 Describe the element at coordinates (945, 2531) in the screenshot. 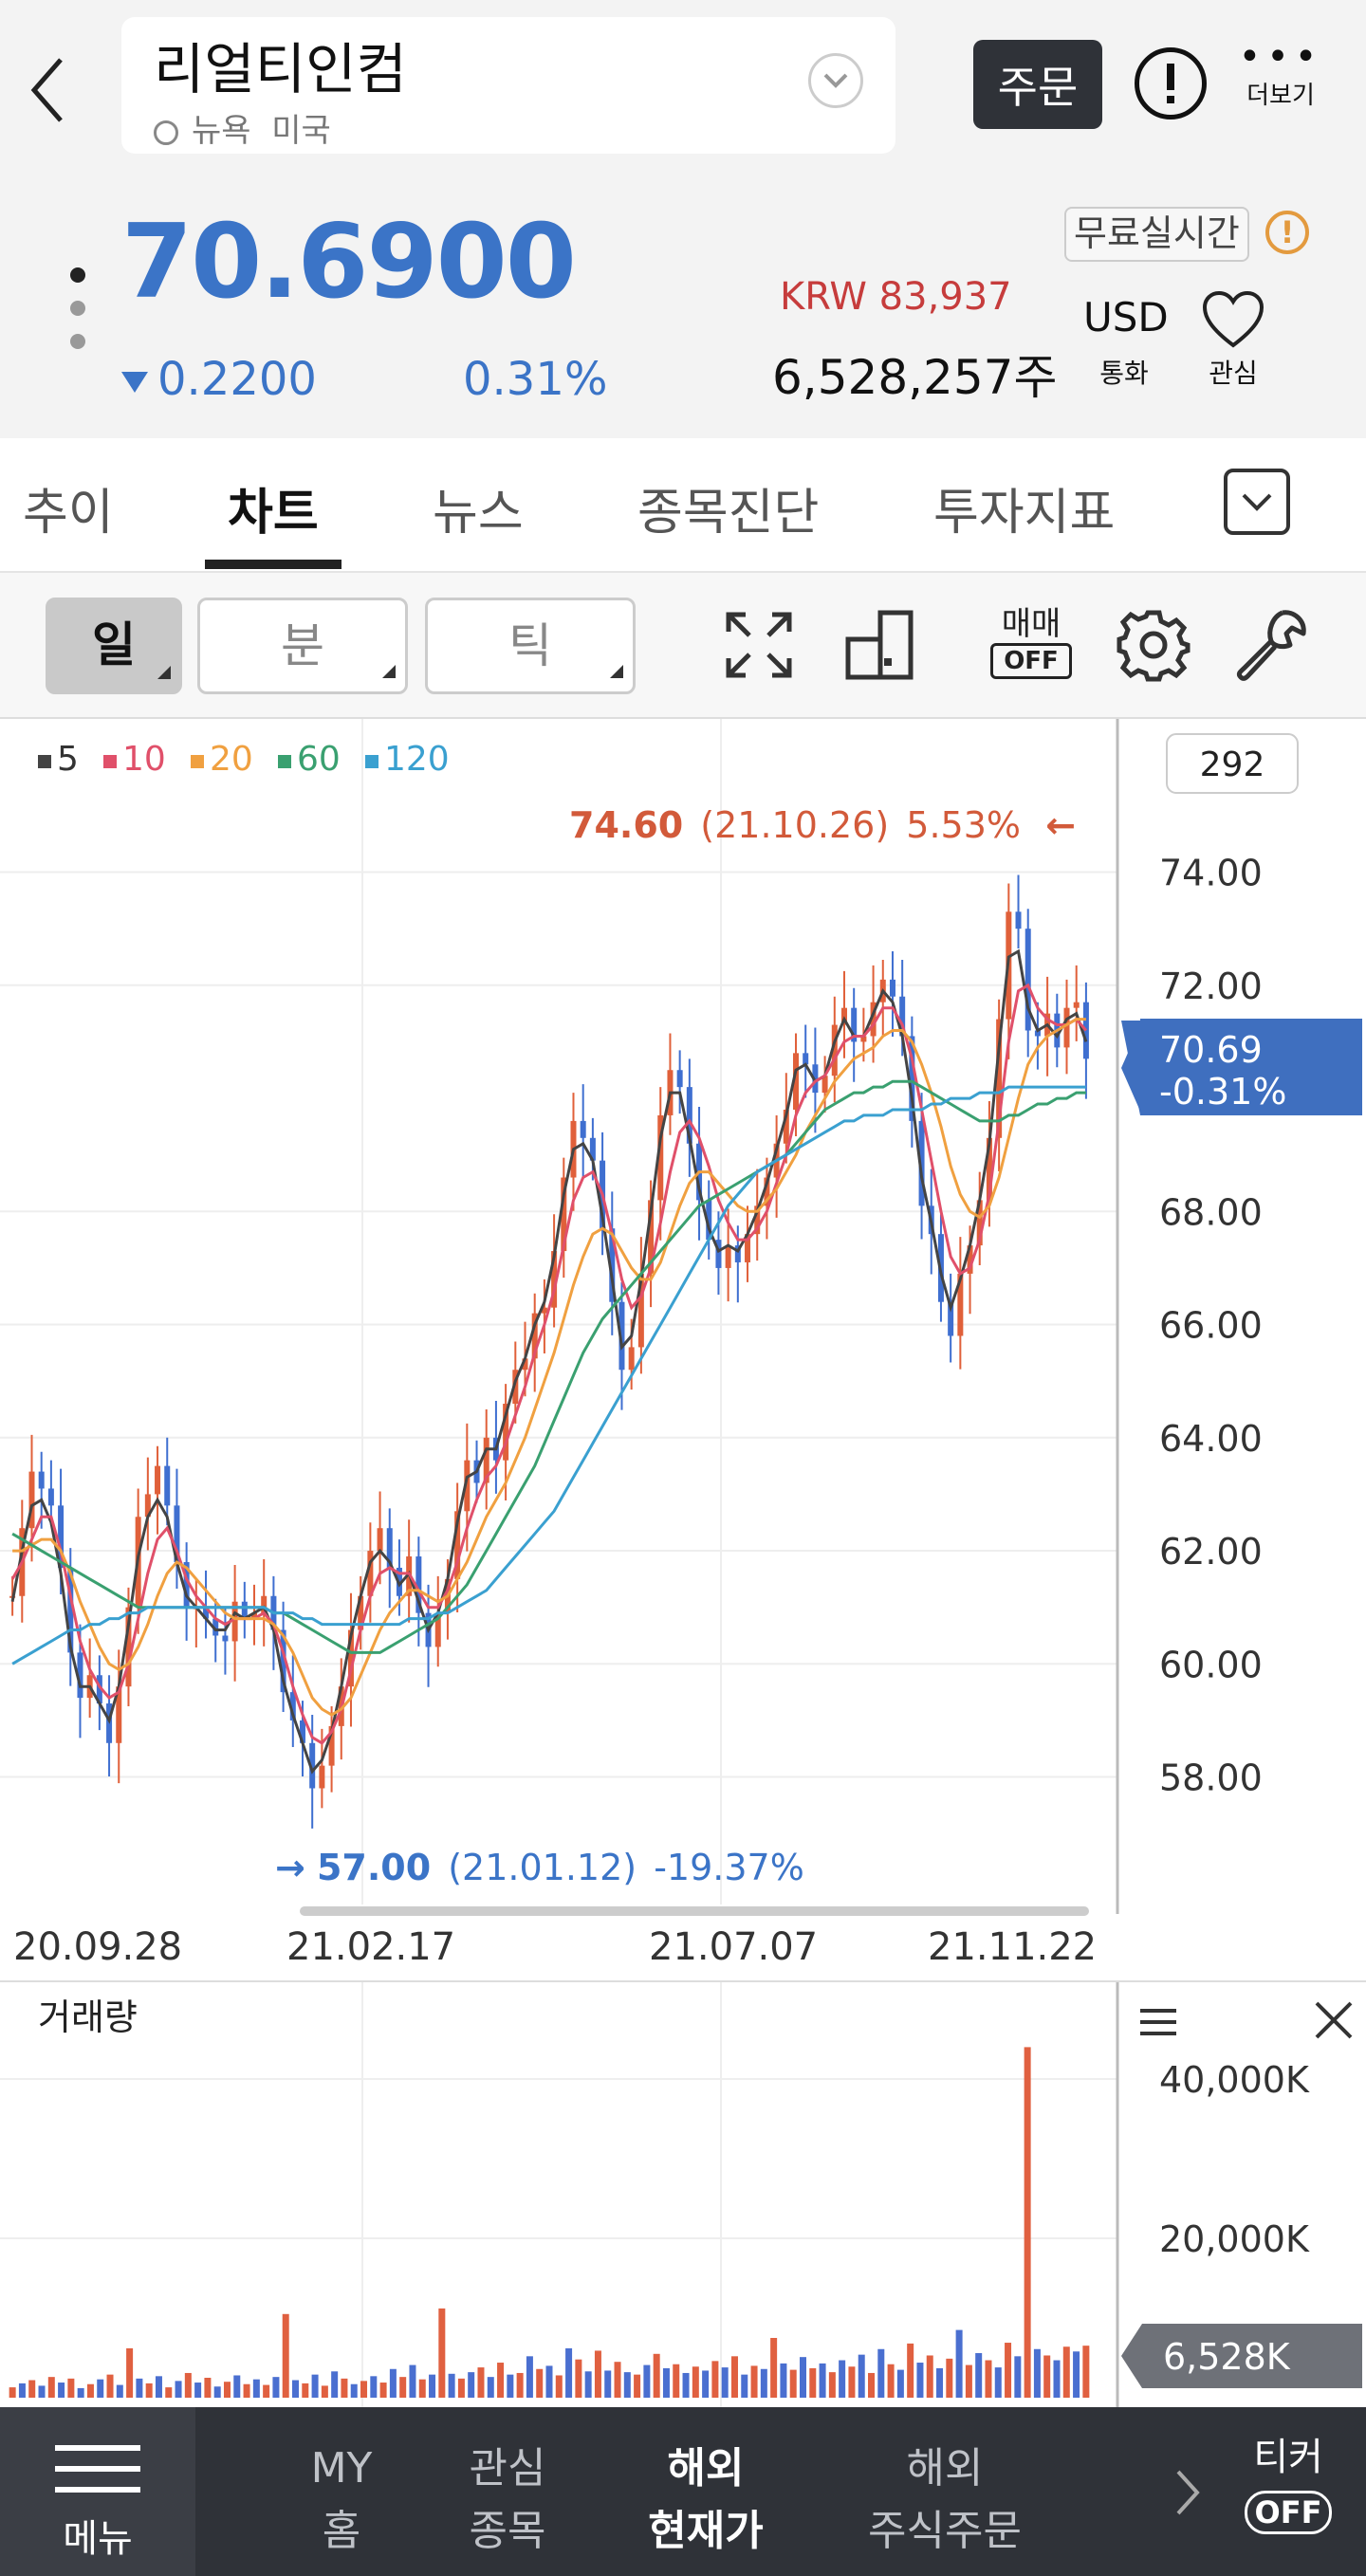

I see `nav-overseas-order-line2: 주식주문` at that location.